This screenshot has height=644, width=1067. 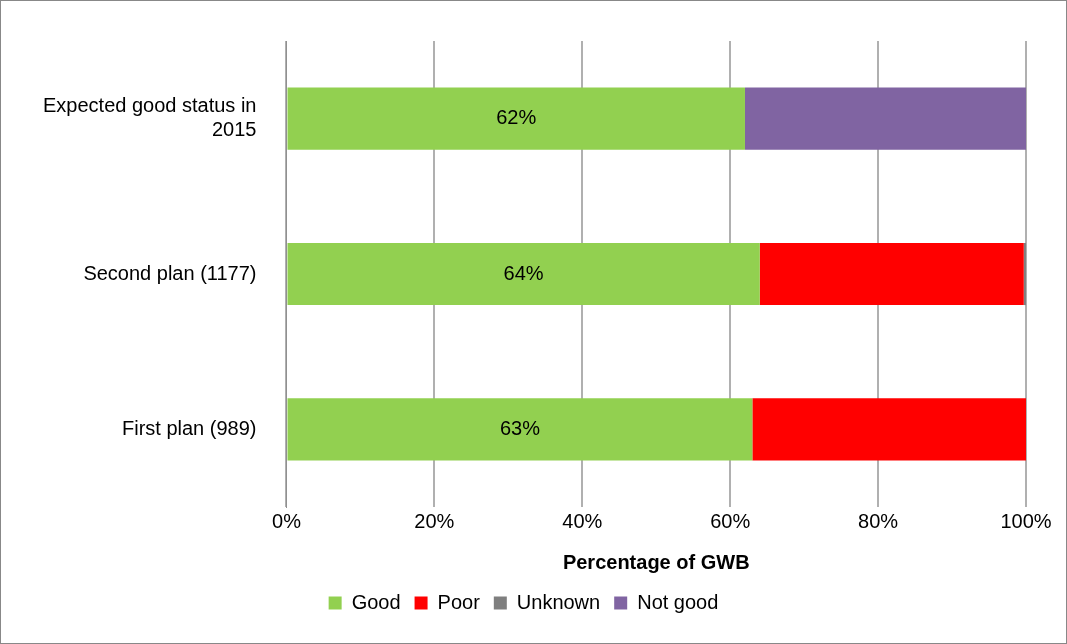 I want to click on data-label: 64%, so click(x=523, y=272).